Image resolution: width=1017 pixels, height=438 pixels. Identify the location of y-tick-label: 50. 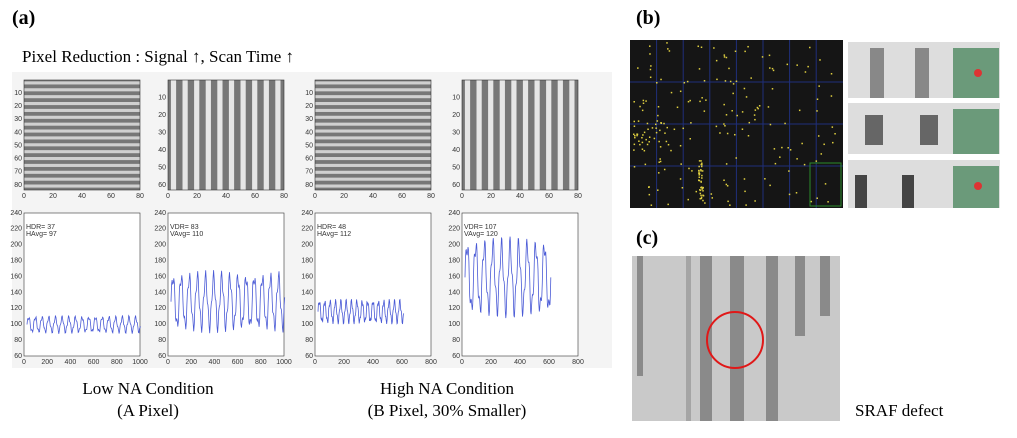
(18, 145).